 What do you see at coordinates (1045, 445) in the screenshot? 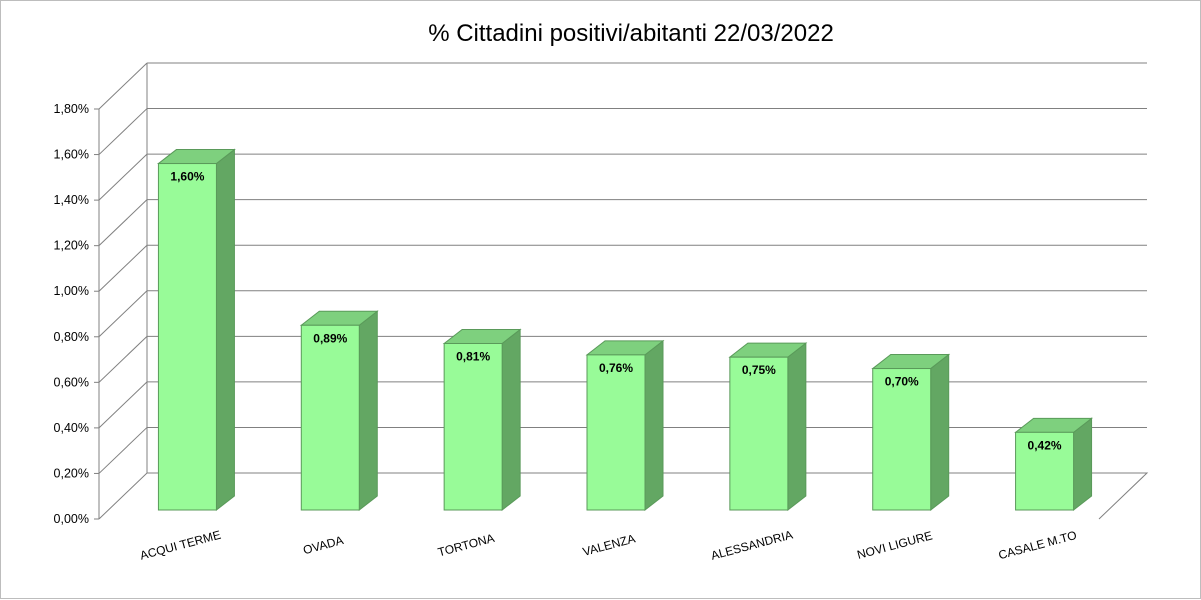
I see `data-label: 0,42%` at bounding box center [1045, 445].